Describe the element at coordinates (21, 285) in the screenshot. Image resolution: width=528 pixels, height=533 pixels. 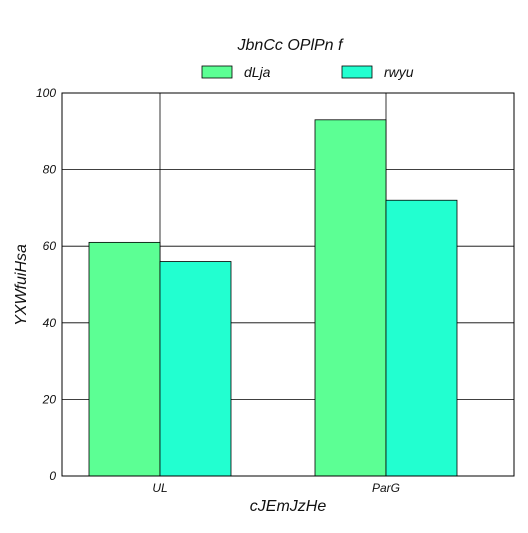
I see `y-axis-label: YXWfuiHsa` at that location.